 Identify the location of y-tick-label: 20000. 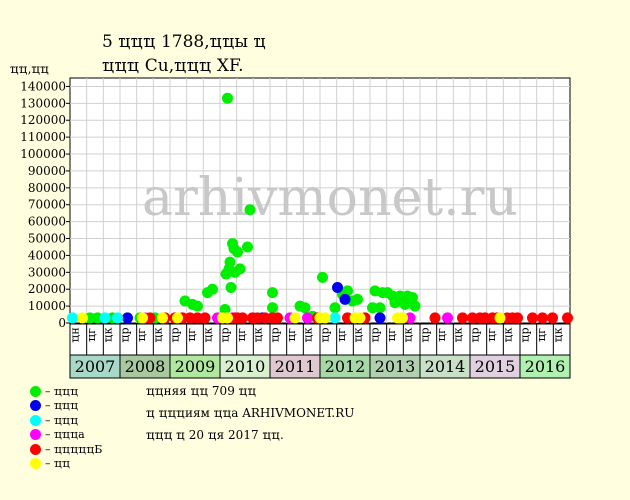
(47, 289).